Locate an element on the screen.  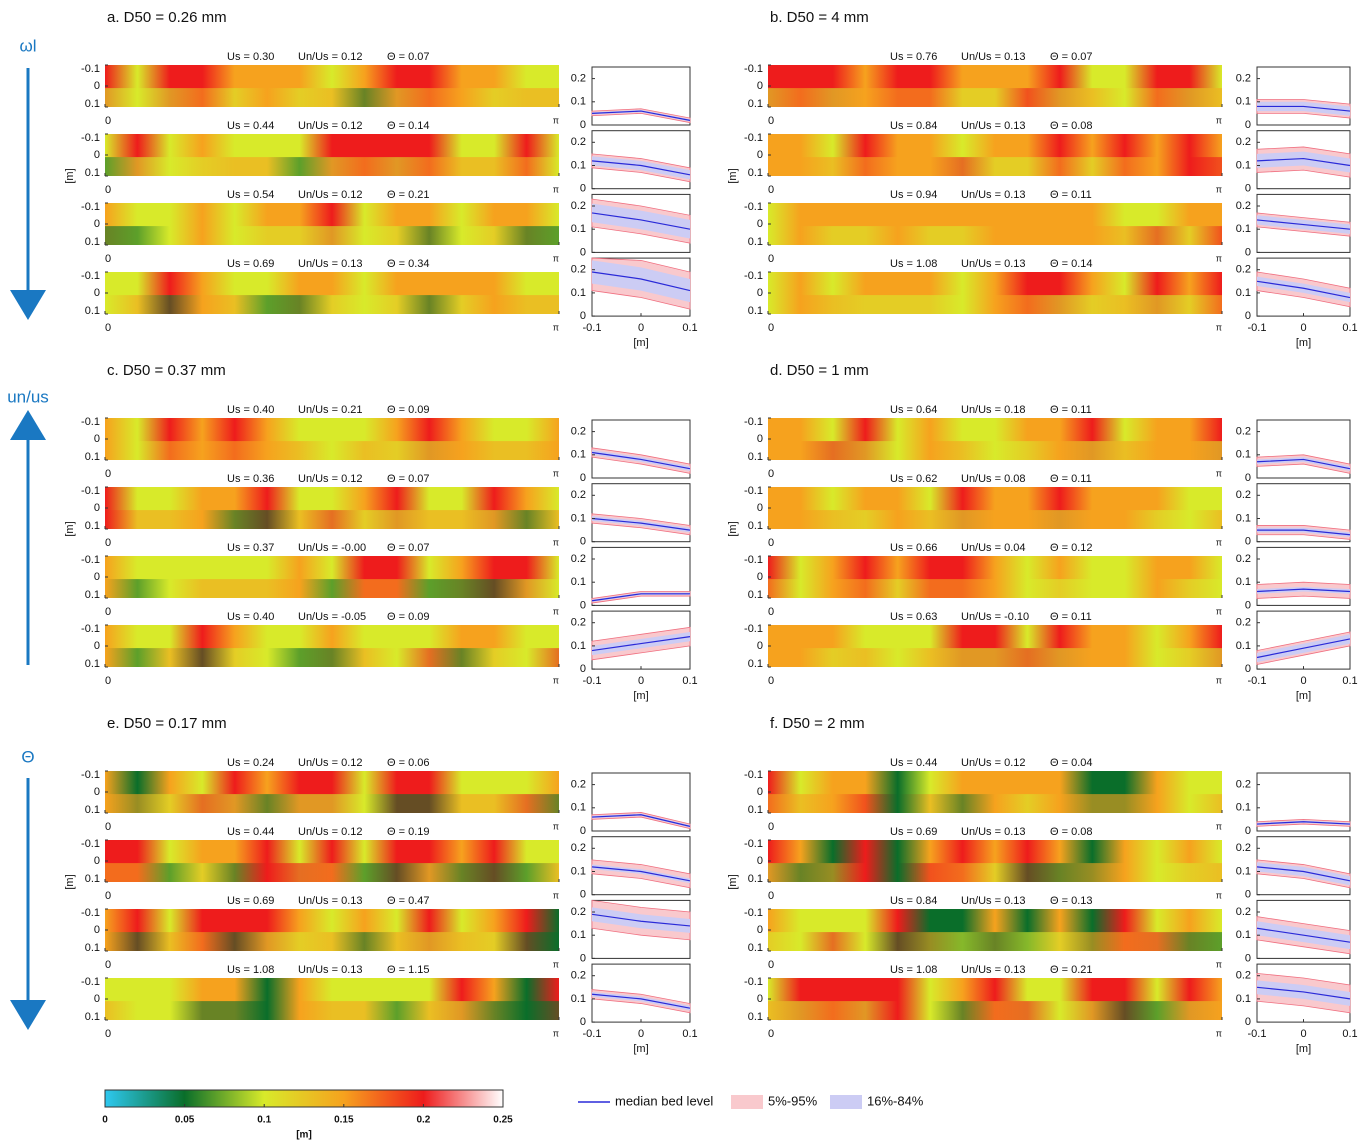
row-header: Us = 0.66 is located at coordinates (913, 548).